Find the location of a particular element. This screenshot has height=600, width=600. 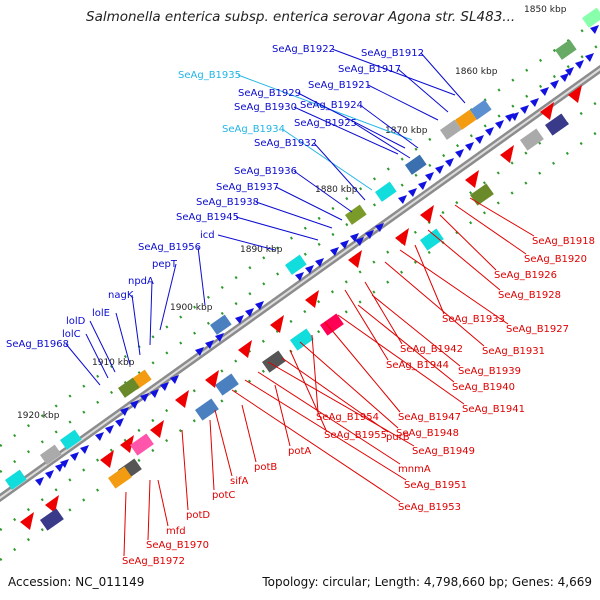

reverse-gene-label: potC is located at coordinates (223, 495).